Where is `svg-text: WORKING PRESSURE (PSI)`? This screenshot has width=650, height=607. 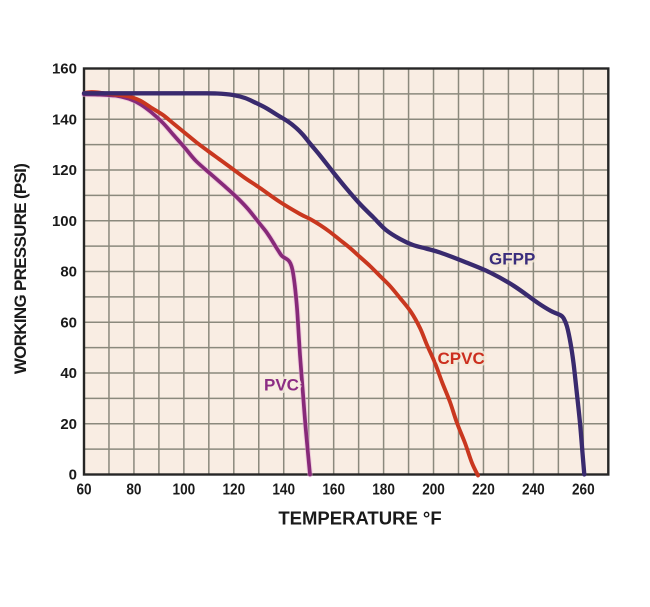 svg-text: WORKING PRESSURE (PSI) is located at coordinates (20, 269).